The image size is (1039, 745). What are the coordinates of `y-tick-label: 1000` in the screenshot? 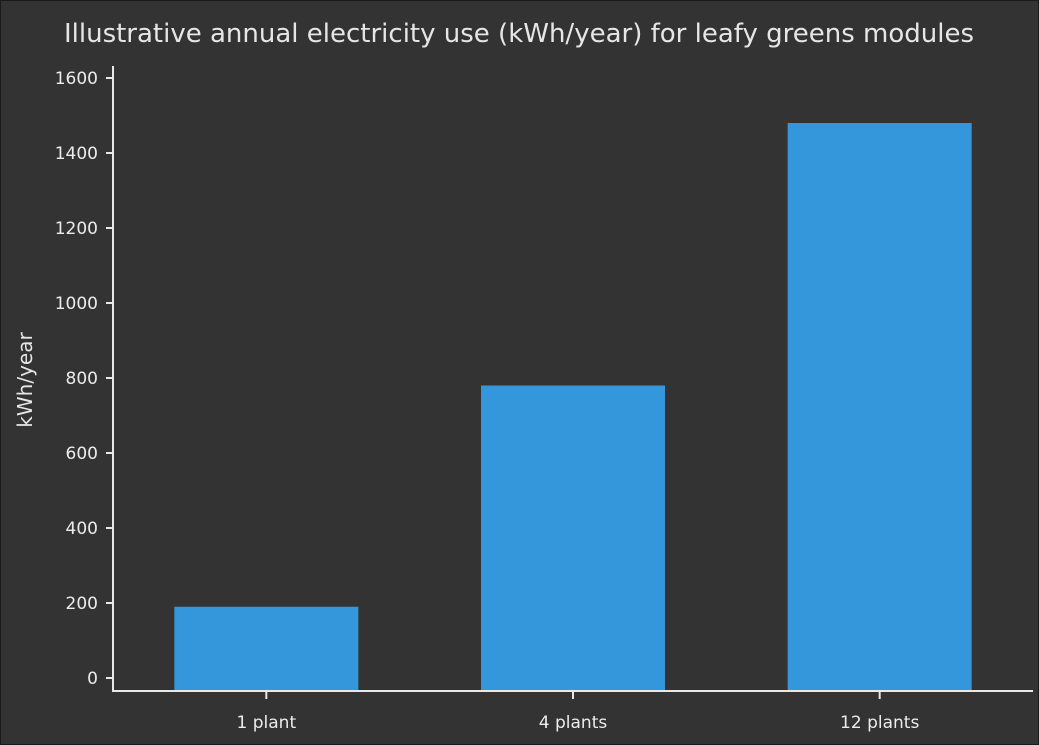 It's located at (76, 304).